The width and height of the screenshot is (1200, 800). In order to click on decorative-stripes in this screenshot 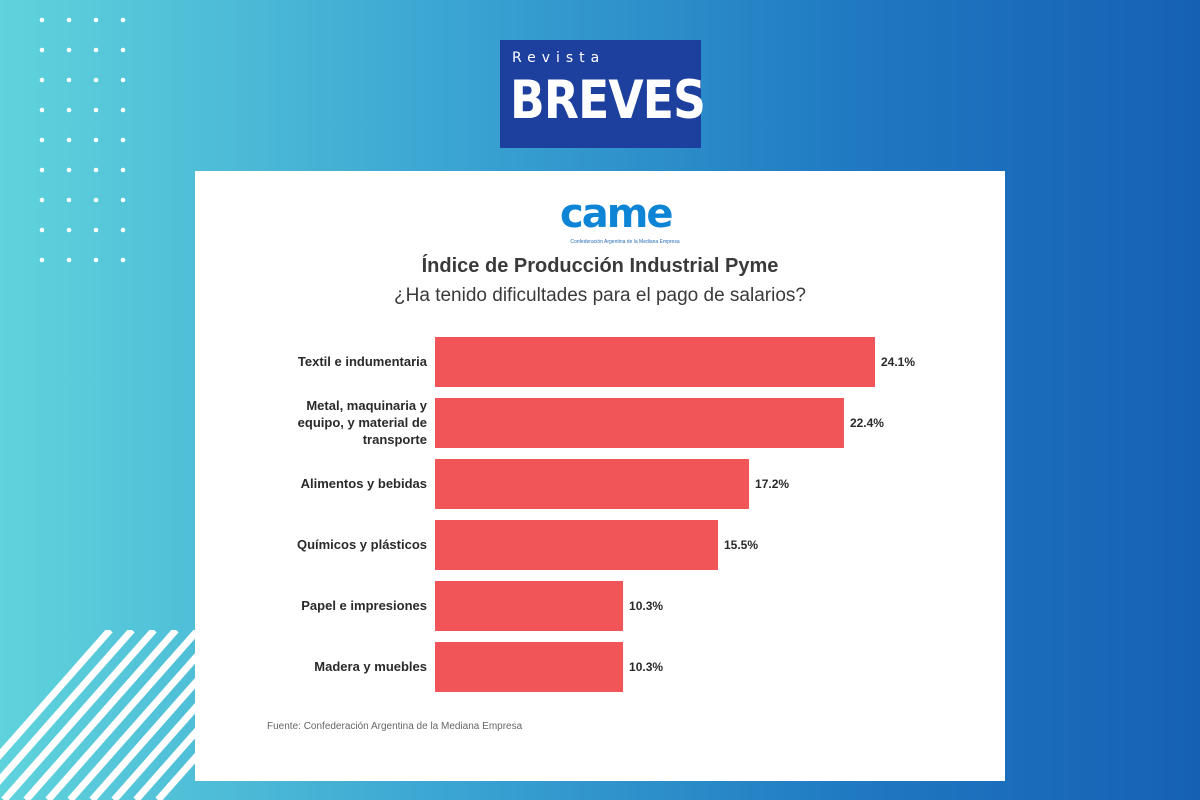, I will do `click(100, 715)`.